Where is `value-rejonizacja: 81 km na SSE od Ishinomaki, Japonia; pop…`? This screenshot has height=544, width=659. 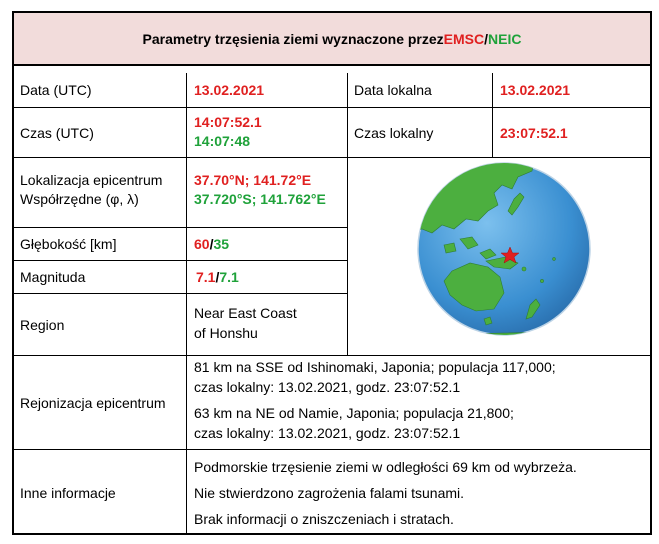 value-rejonizacja: 81 km na SSE od Ishinomaki, Japonia; pop… is located at coordinates (419, 402).